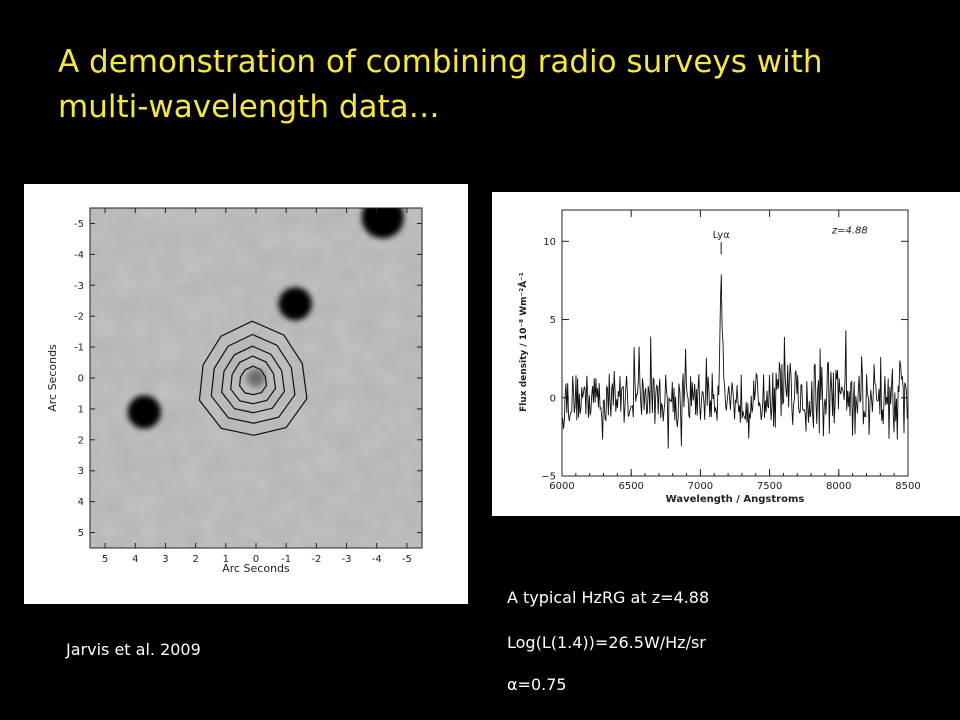 This screenshot has width=960, height=720. Describe the element at coordinates (700, 486) in the screenshot. I see `x-tick-label: 7000` at that location.